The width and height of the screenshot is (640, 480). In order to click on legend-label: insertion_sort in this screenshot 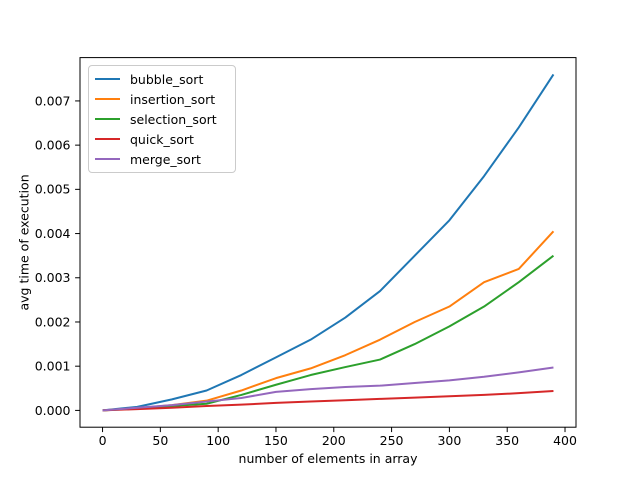, I will do `click(173, 99)`.